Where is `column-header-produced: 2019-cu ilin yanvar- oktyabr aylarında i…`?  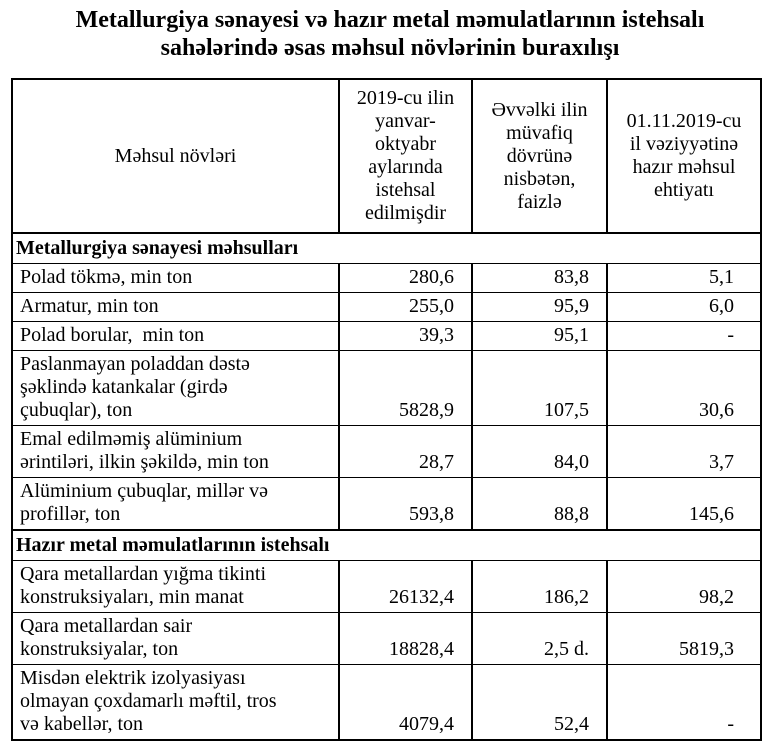 column-header-produced: 2019-cu ilin yanvar- oktyabr aylarında i… is located at coordinates (405, 156).